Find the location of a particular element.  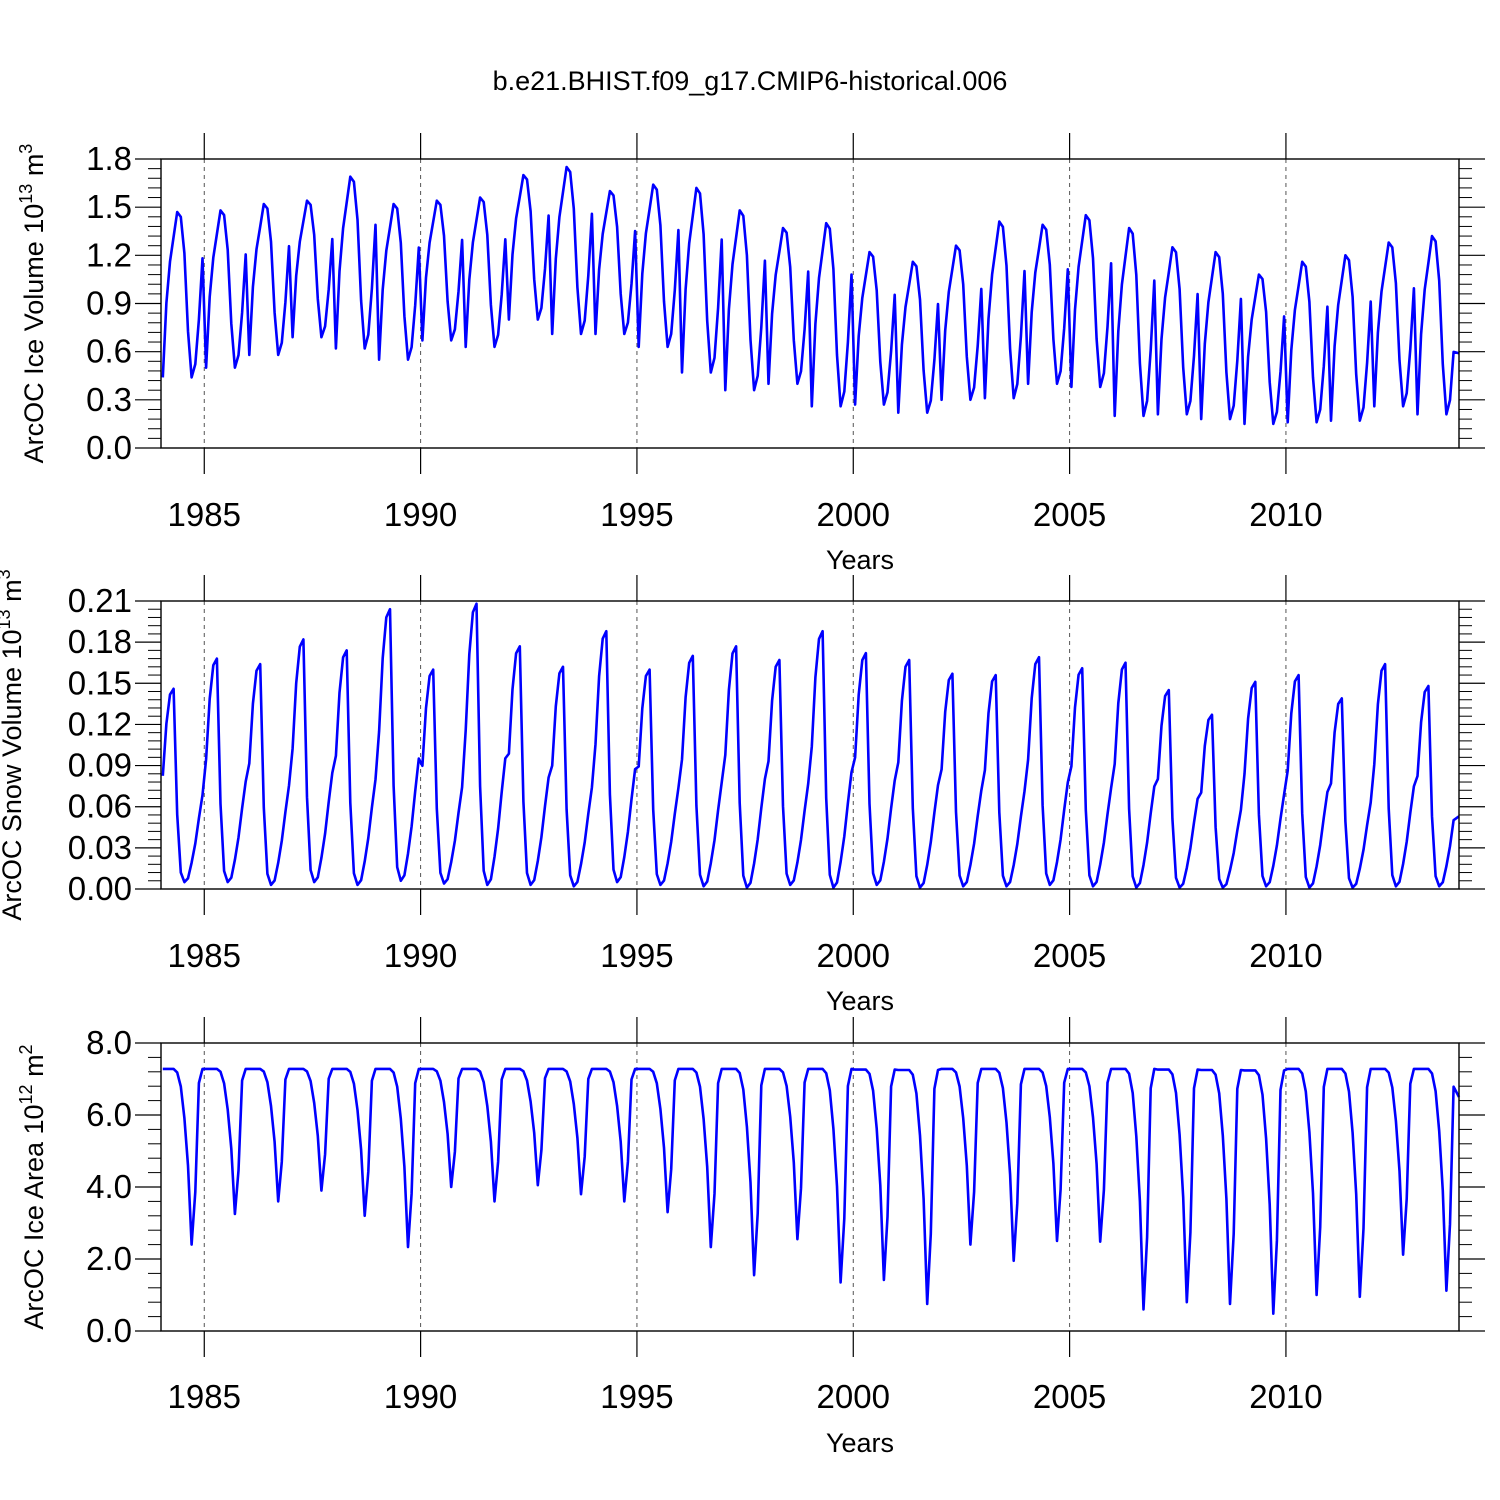

data-series-line is located at coordinates (811, 1191).